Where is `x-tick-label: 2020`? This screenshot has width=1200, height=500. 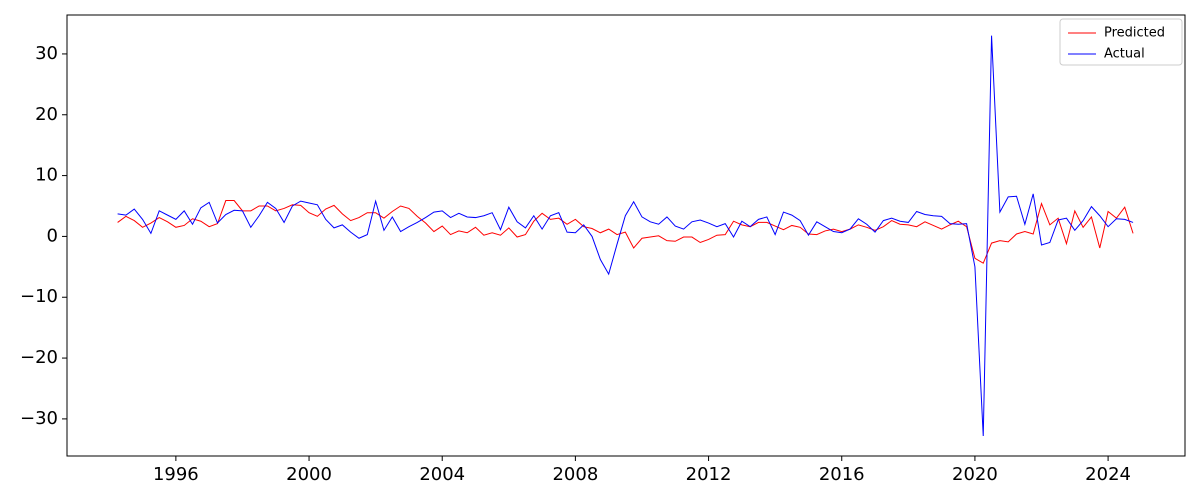 x-tick-label: 2020 is located at coordinates (975, 474).